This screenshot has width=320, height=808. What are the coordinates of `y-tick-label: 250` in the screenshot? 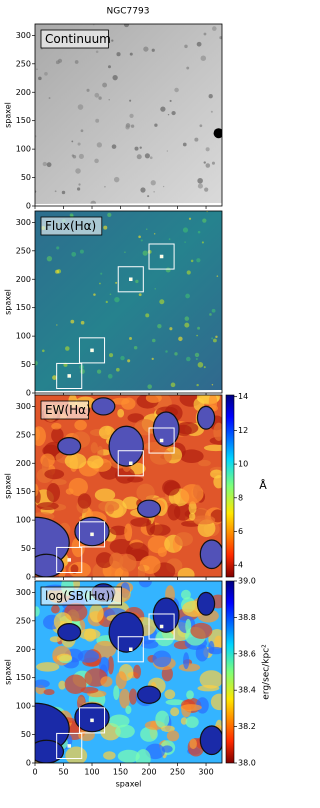 It's located at (23, 434).